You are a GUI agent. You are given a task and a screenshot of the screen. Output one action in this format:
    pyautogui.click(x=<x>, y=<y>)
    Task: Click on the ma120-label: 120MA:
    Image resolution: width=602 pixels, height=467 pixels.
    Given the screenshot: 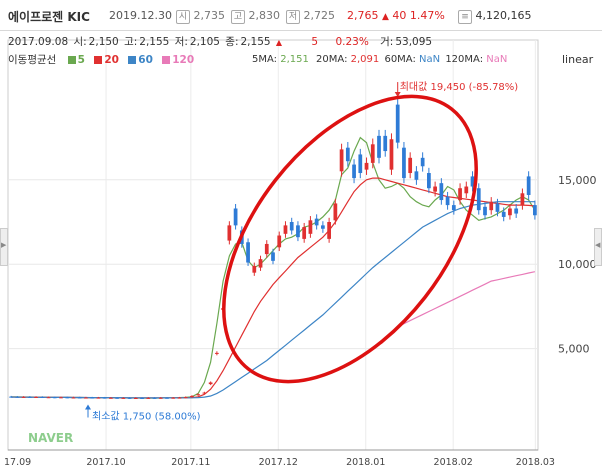 What is the action you would take?
    pyautogui.click(x=464, y=59)
    